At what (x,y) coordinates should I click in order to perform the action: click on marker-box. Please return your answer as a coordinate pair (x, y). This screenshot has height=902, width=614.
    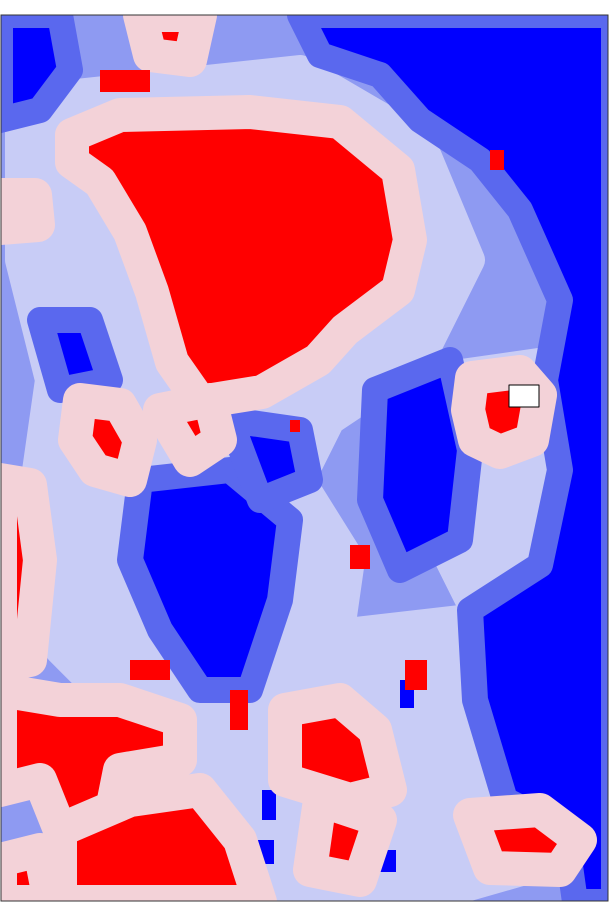
    Looking at the image, I should click on (524, 396).